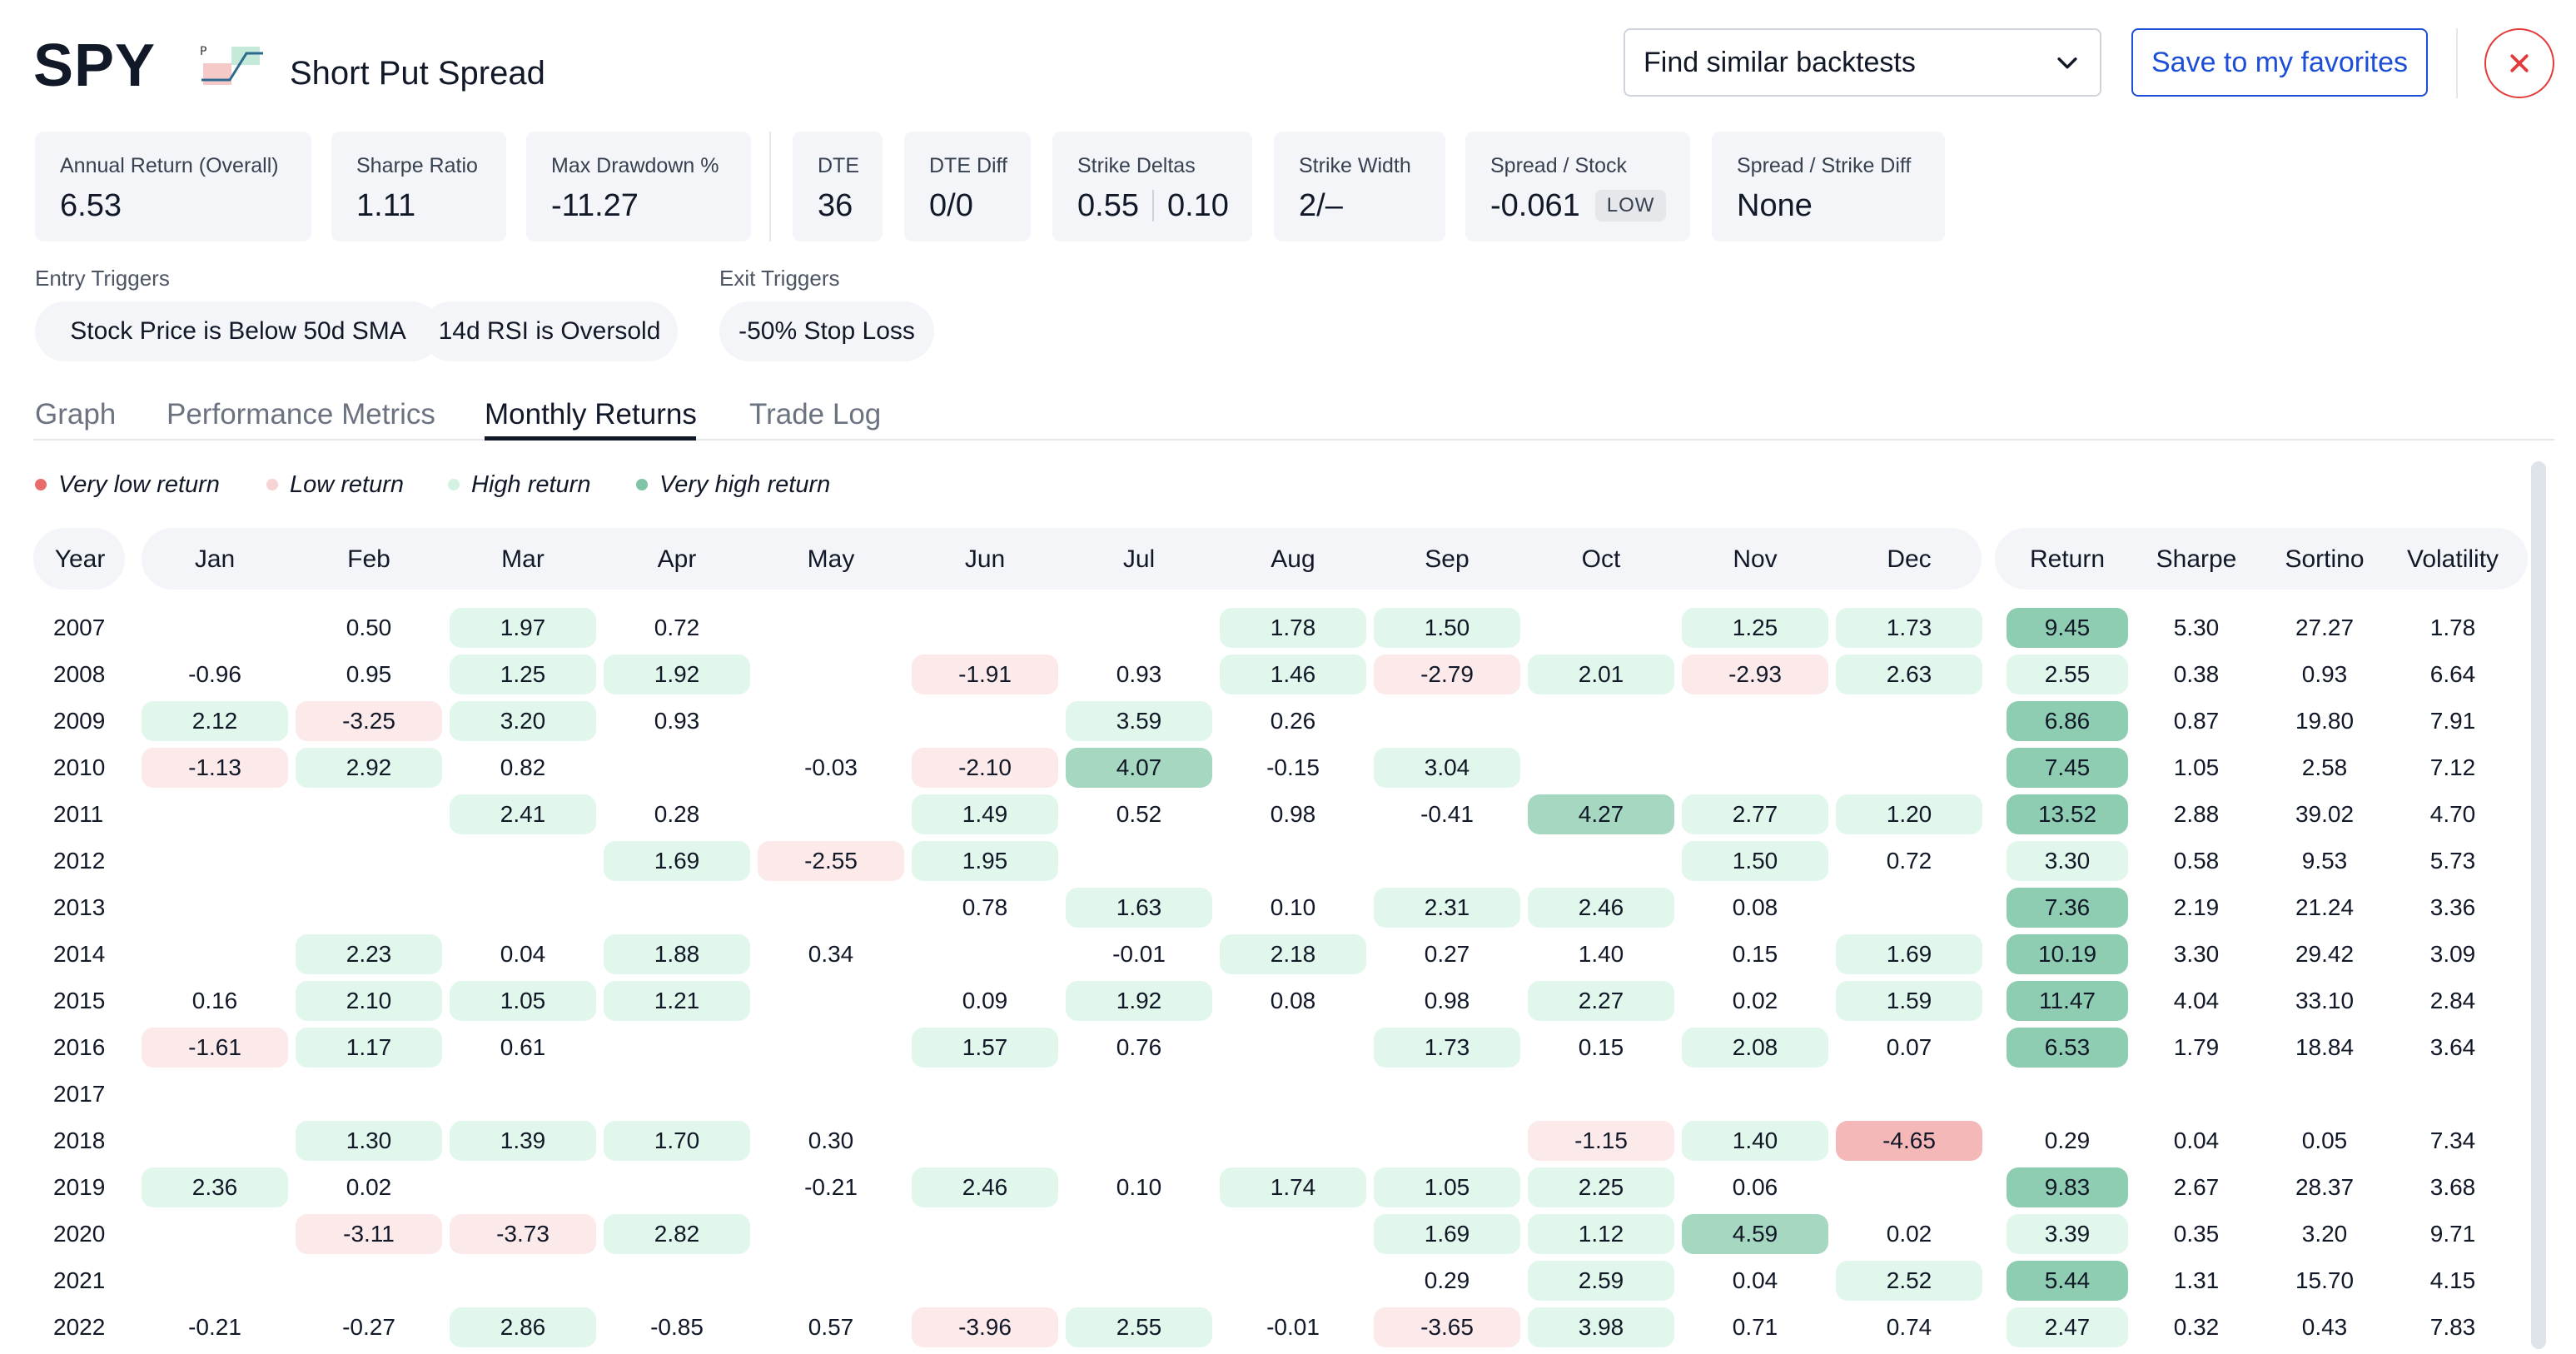 The height and width of the screenshot is (1354, 2576). I want to click on month-header-sep: Sep, so click(1447, 559).